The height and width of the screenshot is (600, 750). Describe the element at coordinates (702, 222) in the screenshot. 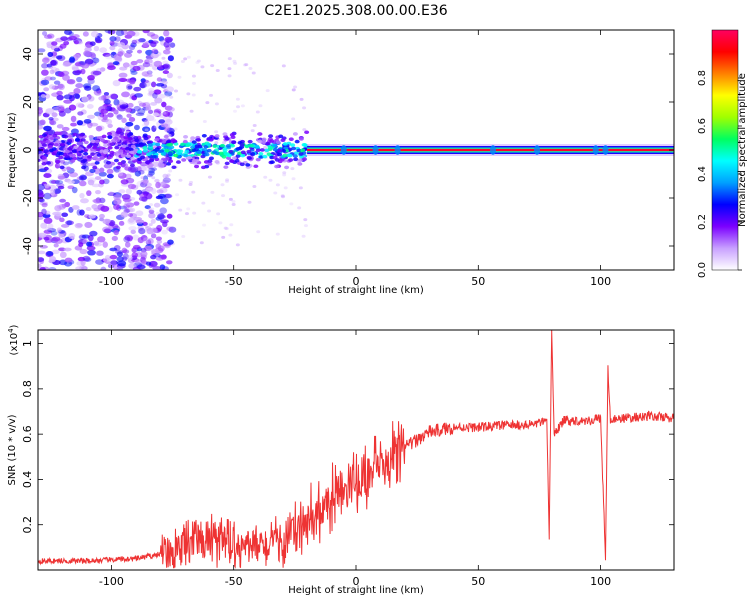

I see `colorbar-tick-label: 0.2` at that location.